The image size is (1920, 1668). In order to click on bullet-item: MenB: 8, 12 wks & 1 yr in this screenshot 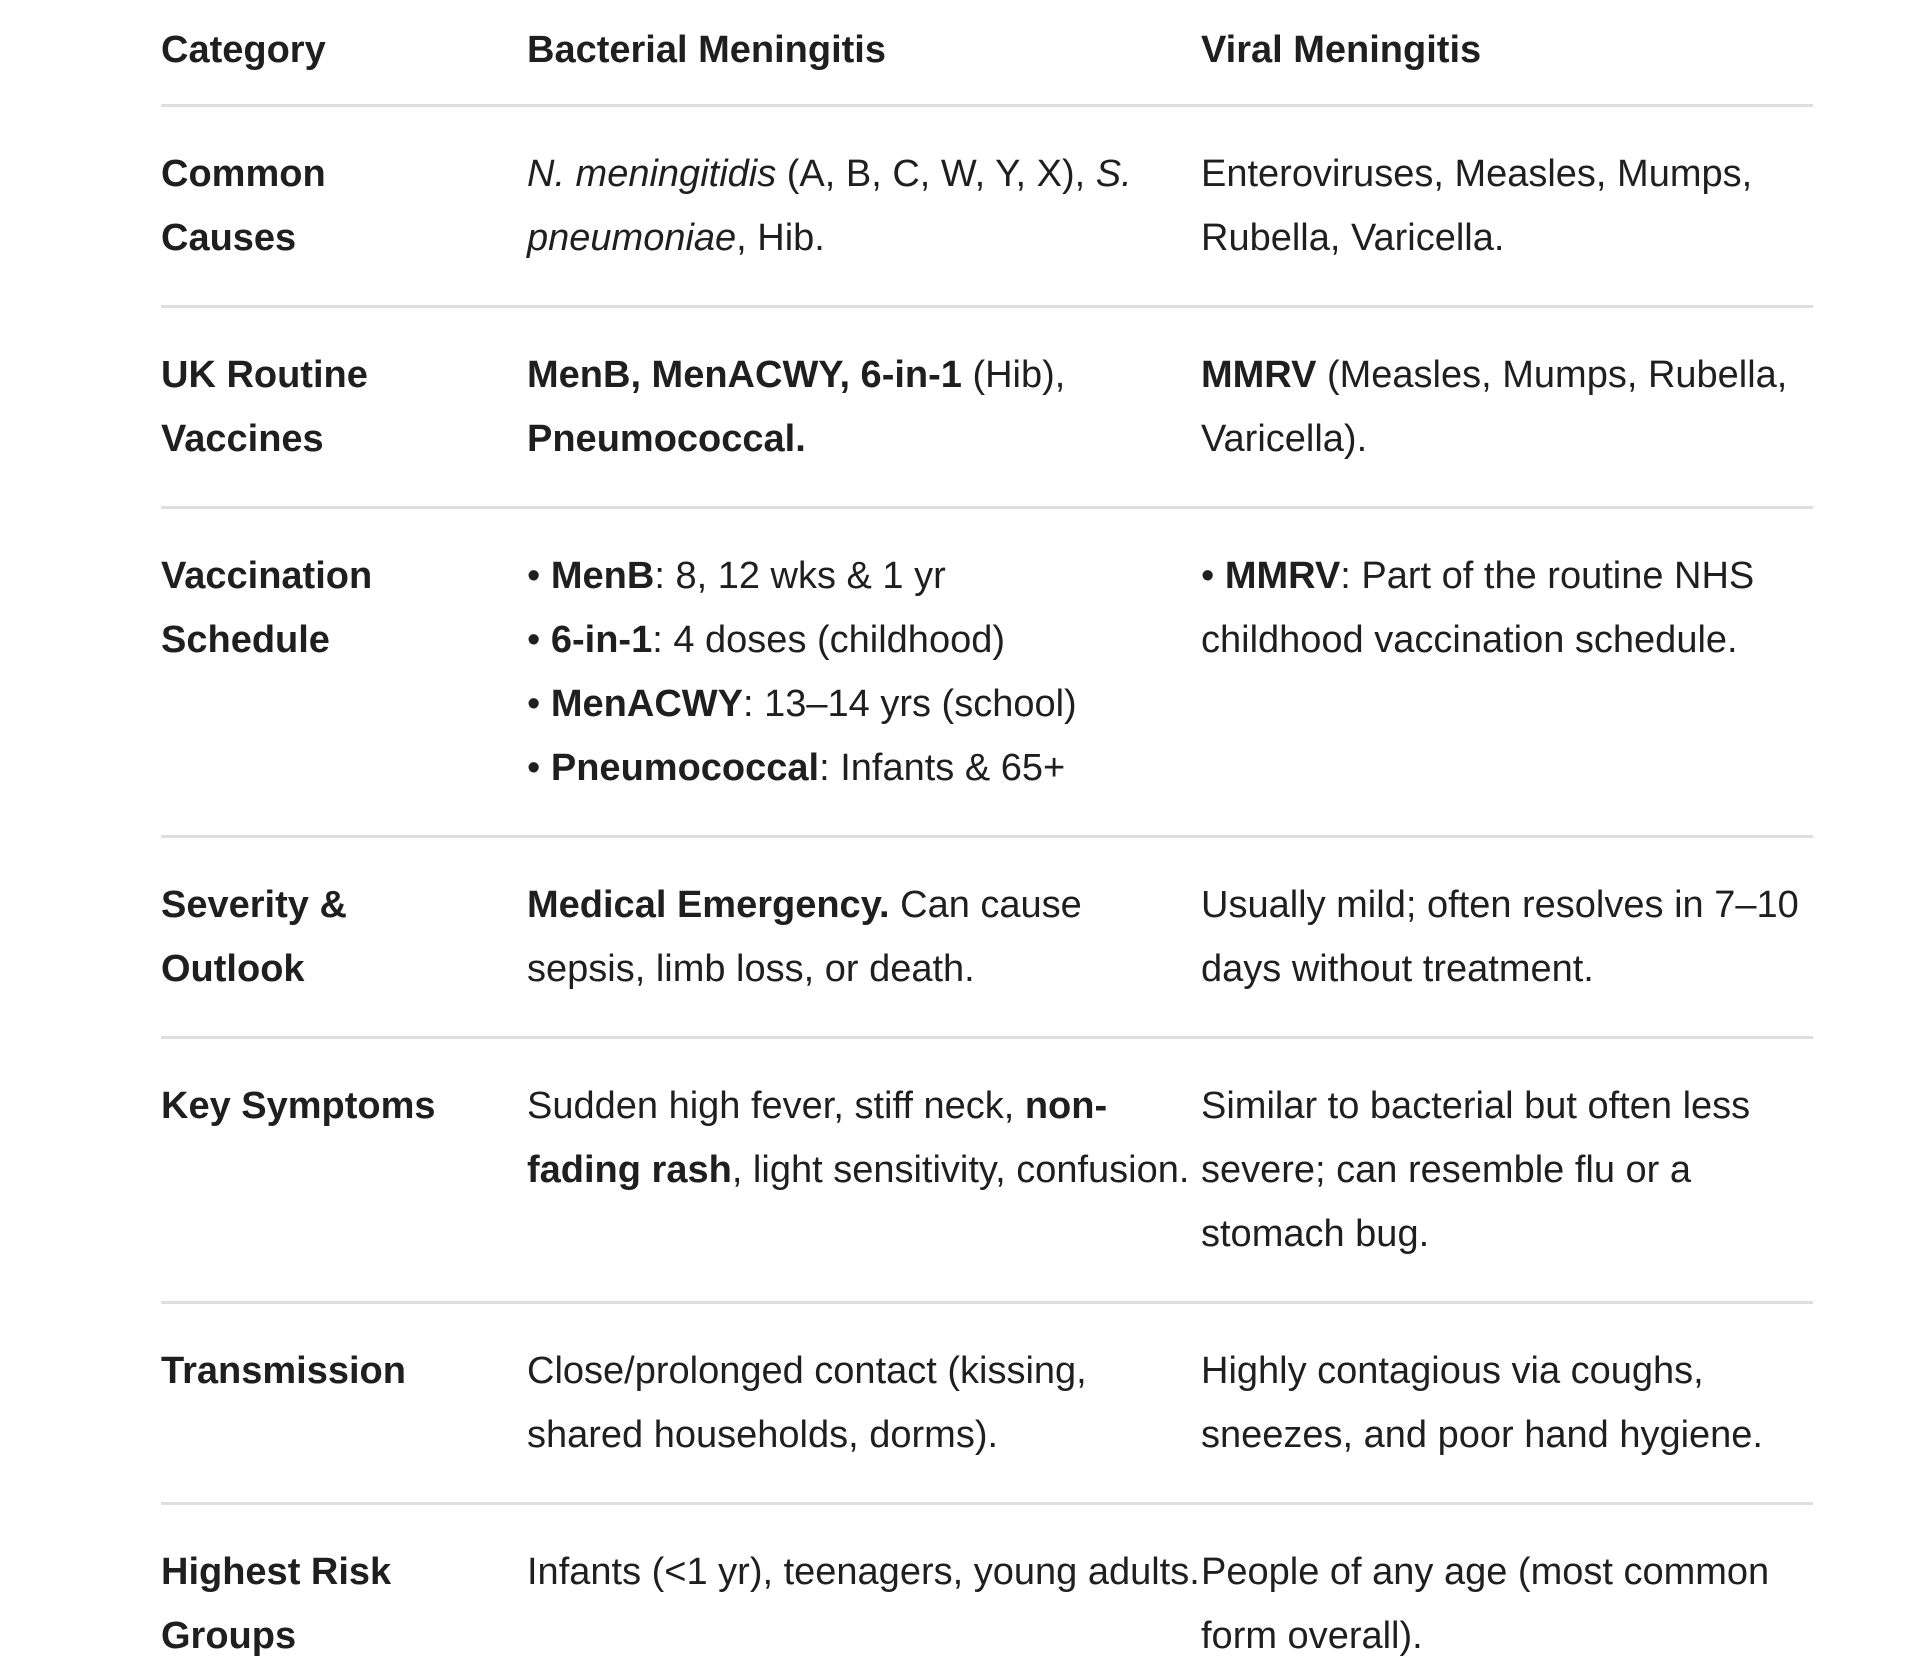, I will do `click(864, 576)`.